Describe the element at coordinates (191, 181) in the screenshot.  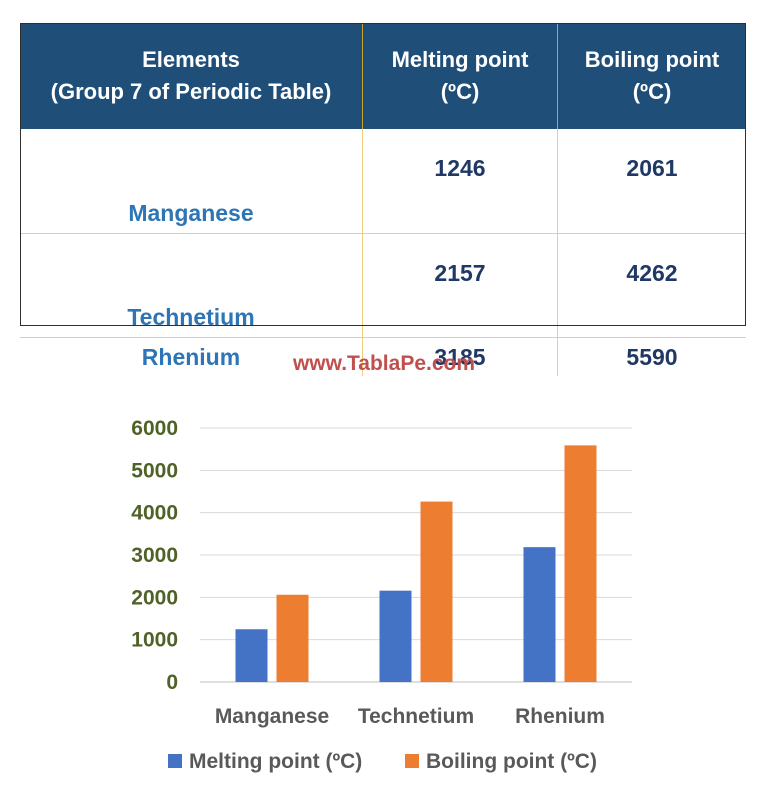
I see `element-name: Manganese` at that location.